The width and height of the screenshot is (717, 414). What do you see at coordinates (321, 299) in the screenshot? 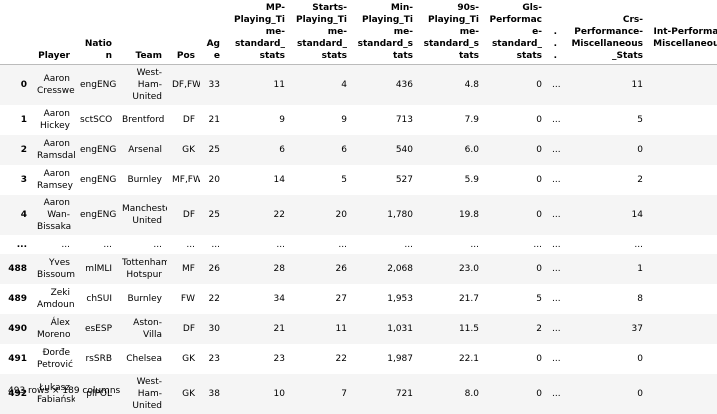
I see `cell: 27` at bounding box center [321, 299].